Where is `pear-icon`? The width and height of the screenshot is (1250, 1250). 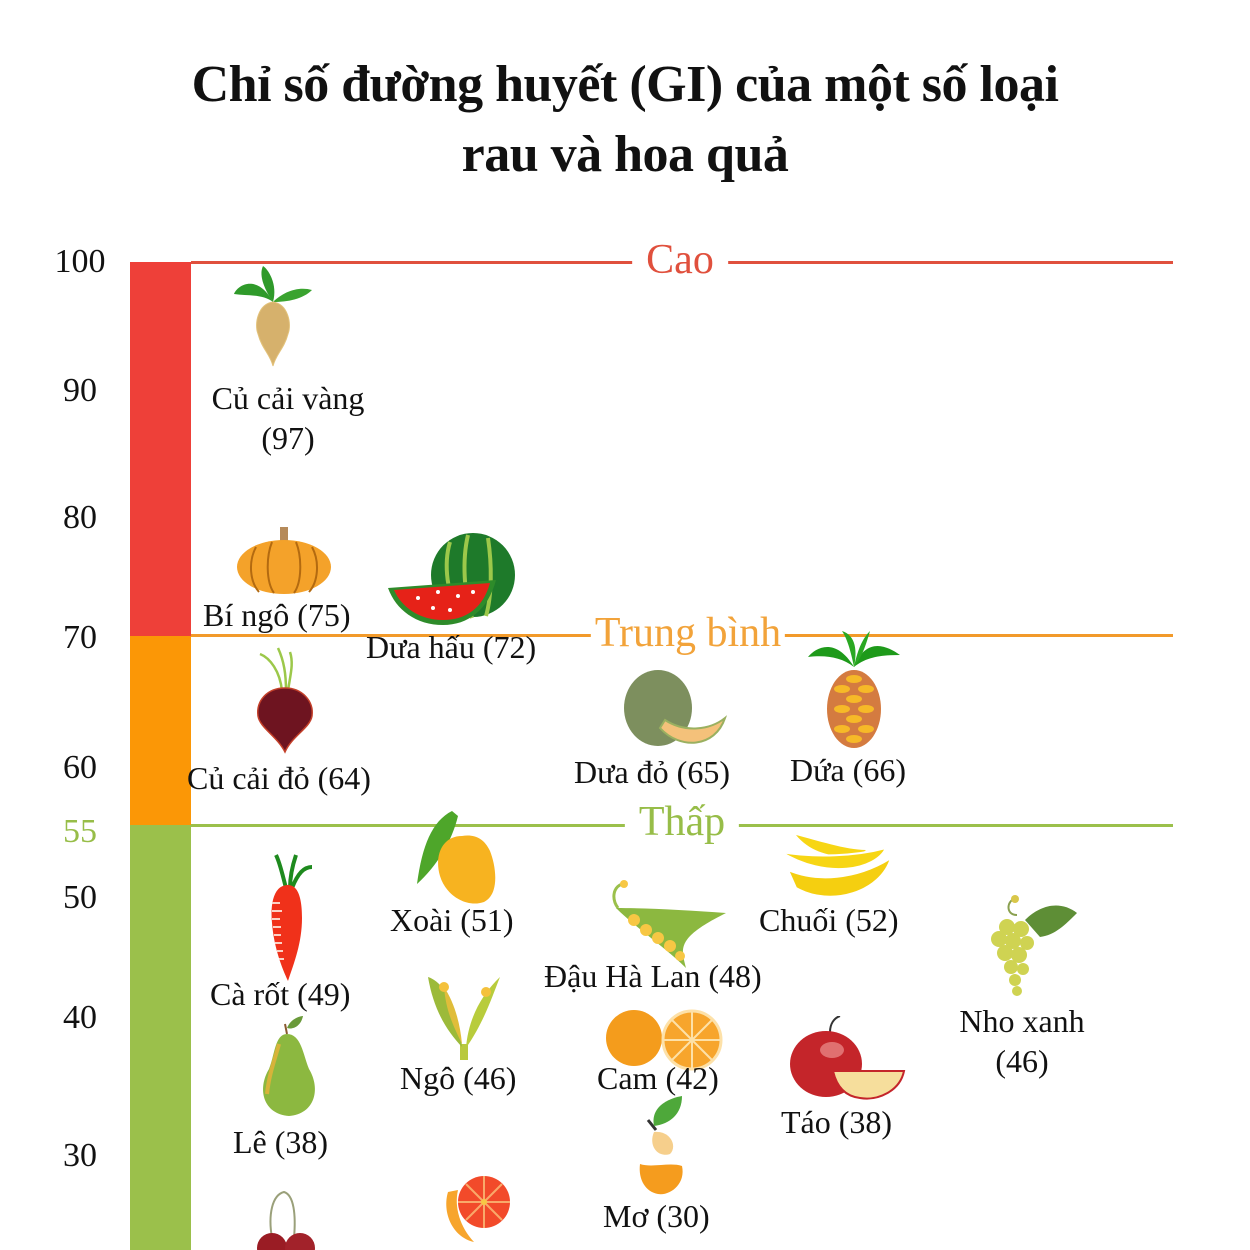
pear-icon is located at coordinates (289, 1066).